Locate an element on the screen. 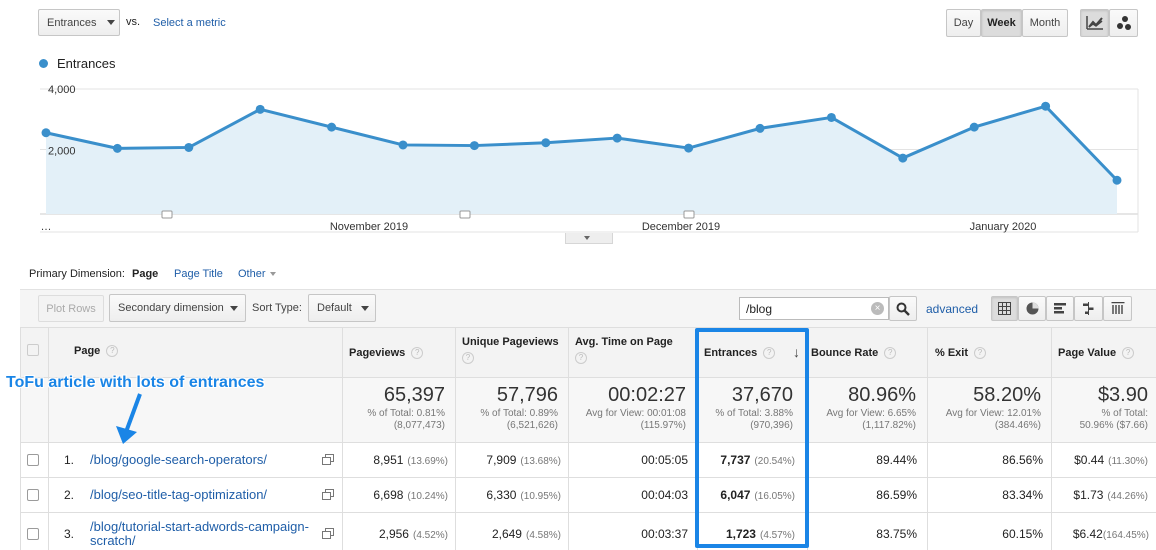 The width and height of the screenshot is (1156, 550). total-unique: 57,796 is located at coordinates (527, 395).